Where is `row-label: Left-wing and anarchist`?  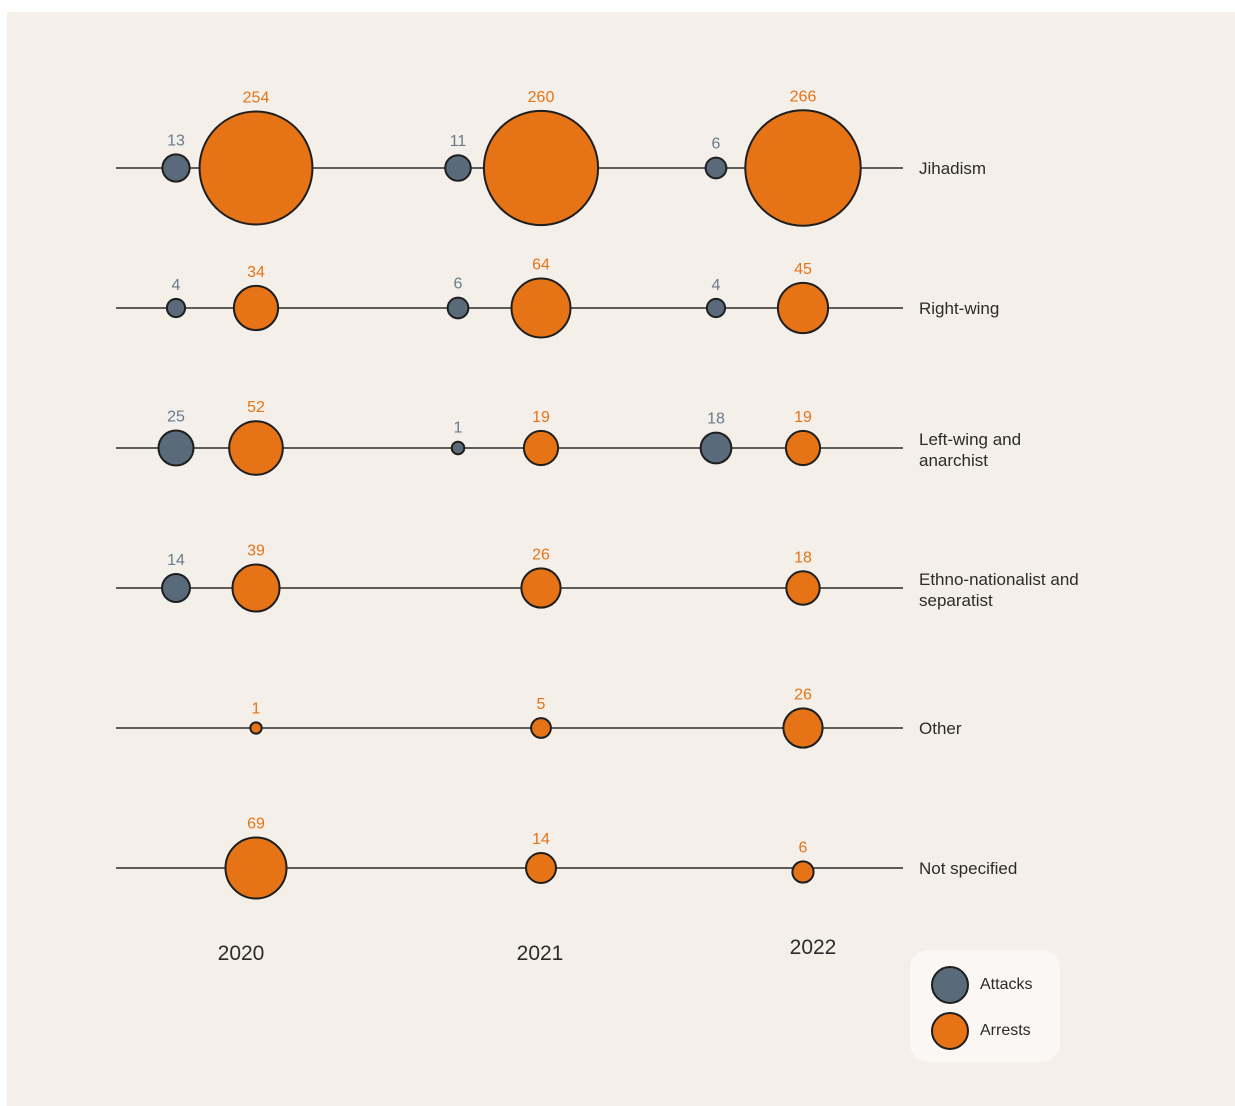
row-label: Left-wing and anarchist is located at coordinates (970, 450).